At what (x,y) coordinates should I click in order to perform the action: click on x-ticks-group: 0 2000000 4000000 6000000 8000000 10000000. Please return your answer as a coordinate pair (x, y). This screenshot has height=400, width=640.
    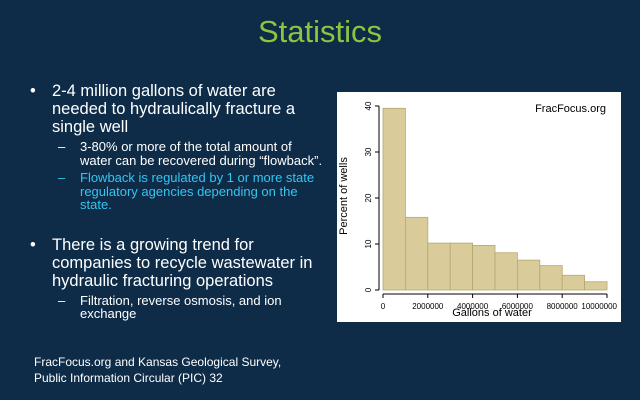
    Looking at the image, I should click on (499, 302).